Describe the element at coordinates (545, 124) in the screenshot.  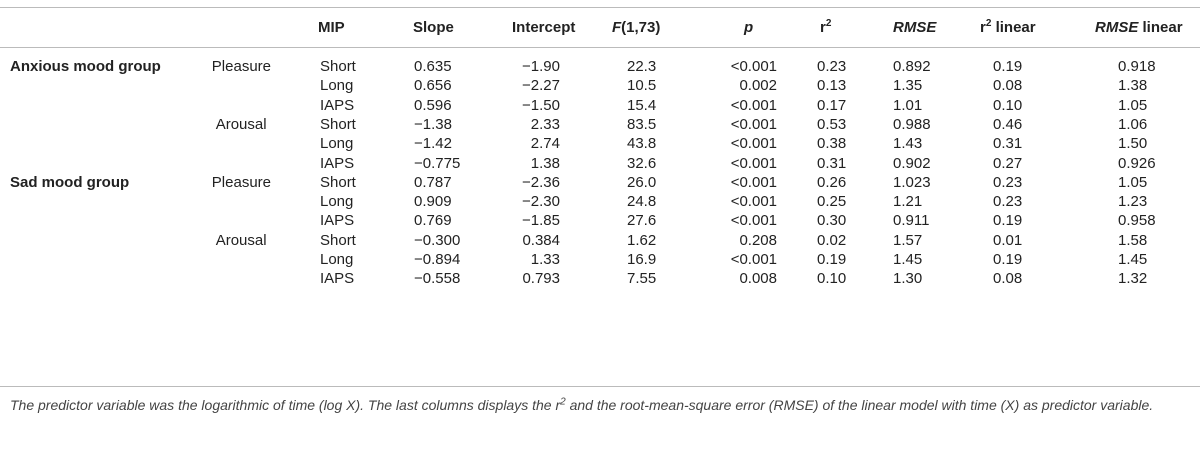
I see `table-cell: 2.33` at that location.